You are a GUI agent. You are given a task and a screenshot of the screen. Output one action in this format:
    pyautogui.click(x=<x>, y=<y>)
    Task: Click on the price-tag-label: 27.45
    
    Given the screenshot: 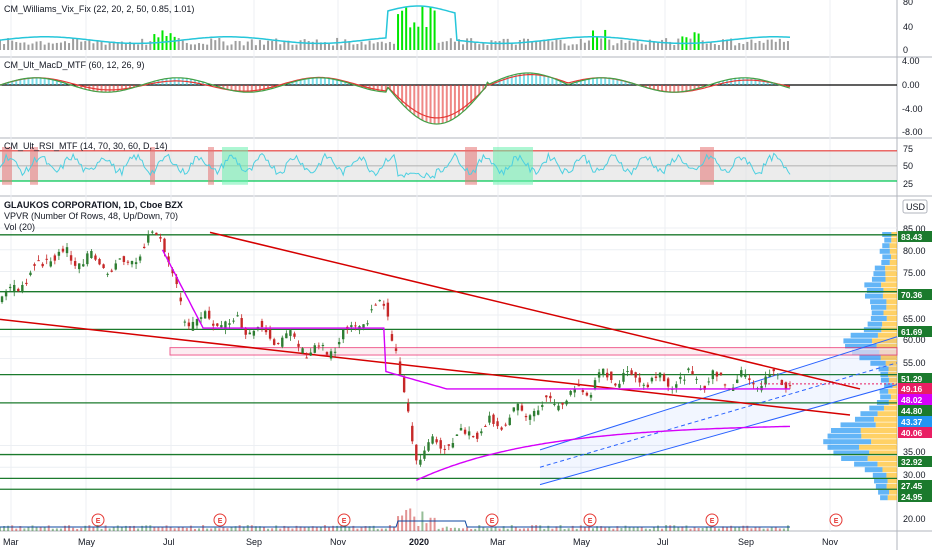 What is the action you would take?
    pyautogui.click(x=912, y=486)
    